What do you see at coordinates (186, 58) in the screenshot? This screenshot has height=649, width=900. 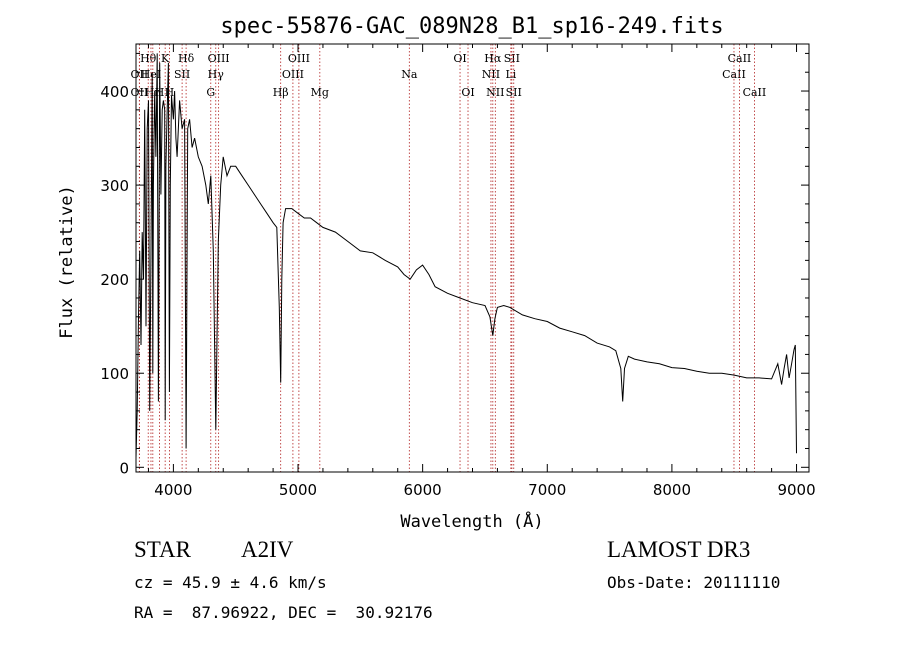 I see `line-marker-label-9: Hδ` at bounding box center [186, 58].